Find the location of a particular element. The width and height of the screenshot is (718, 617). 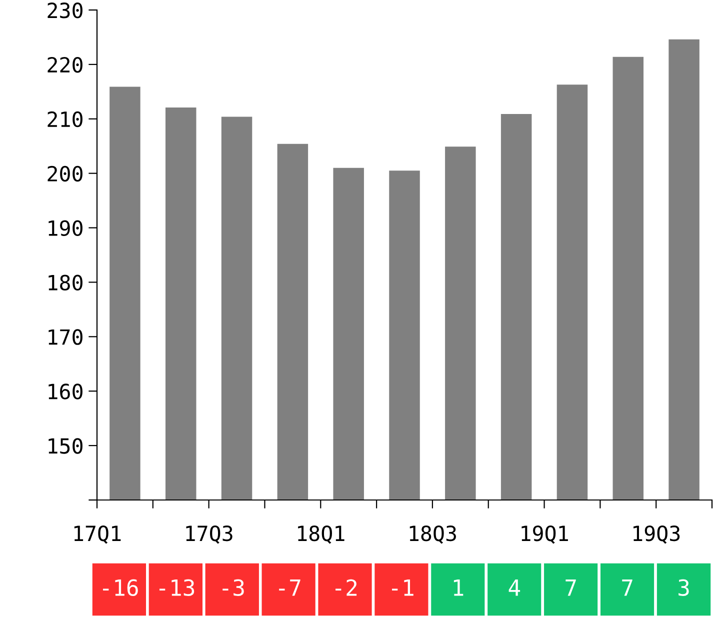

y-tick-label: 160 is located at coordinates (65, 392).